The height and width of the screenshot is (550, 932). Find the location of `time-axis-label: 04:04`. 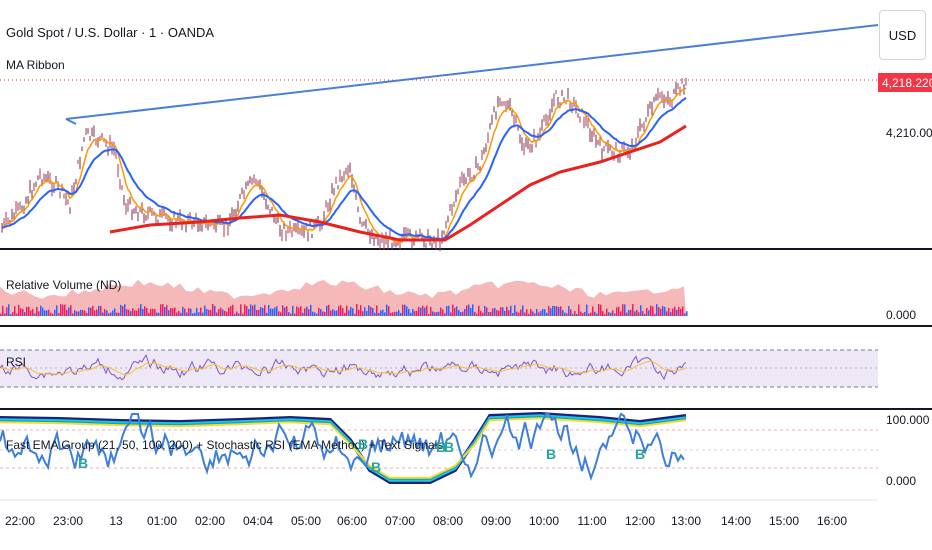

time-axis-label: 04:04 is located at coordinates (258, 521).